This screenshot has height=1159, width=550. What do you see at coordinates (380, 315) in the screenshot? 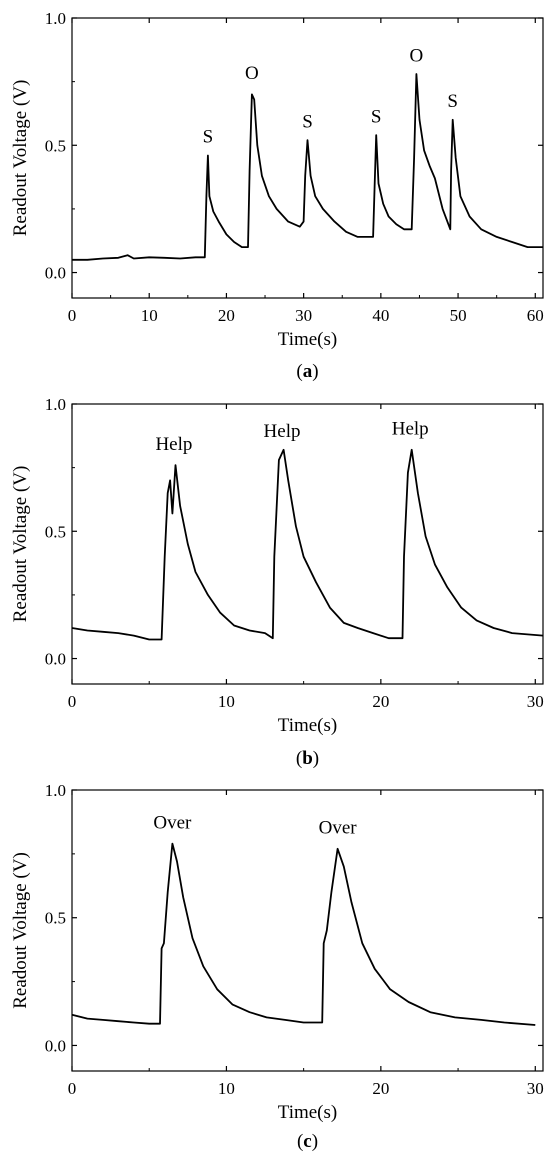
I see `x-tick-label: 40` at bounding box center [380, 315].